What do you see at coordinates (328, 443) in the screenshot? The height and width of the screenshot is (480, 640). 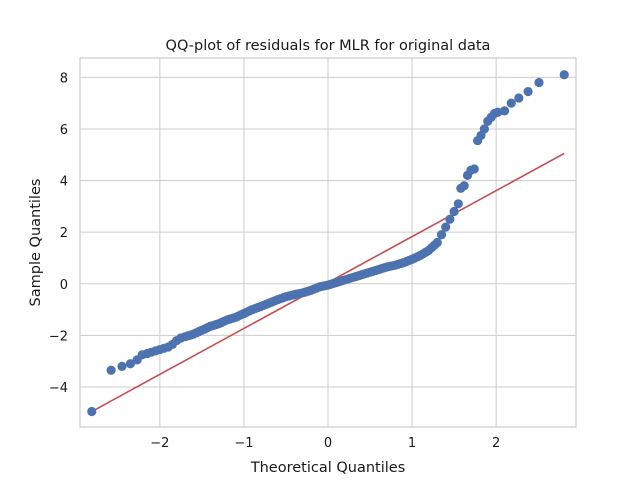 I see `x-tick-label: 0` at bounding box center [328, 443].